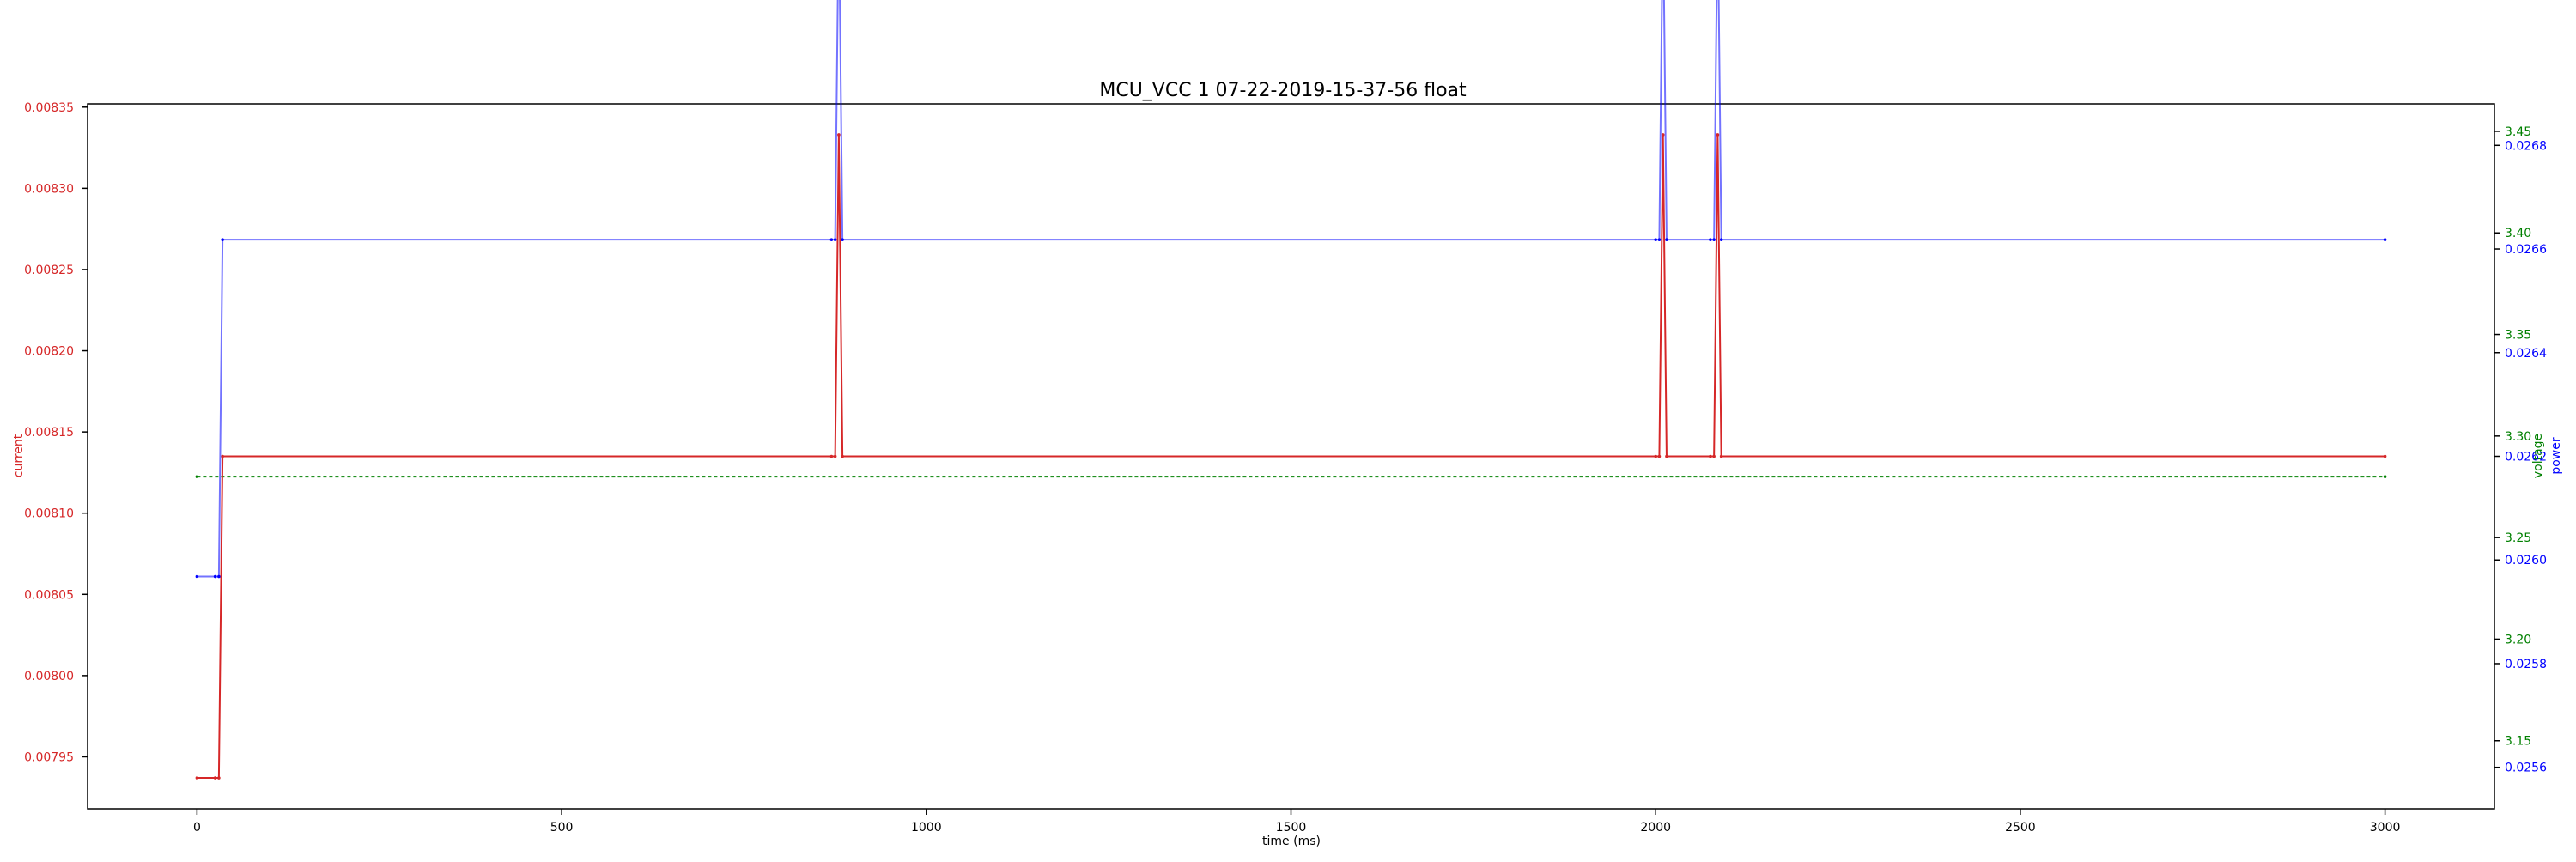 Image resolution: width=2576 pixels, height=862 pixels. Describe the element at coordinates (2556, 456) in the screenshot. I see `y-axis-label-power: power` at that location.